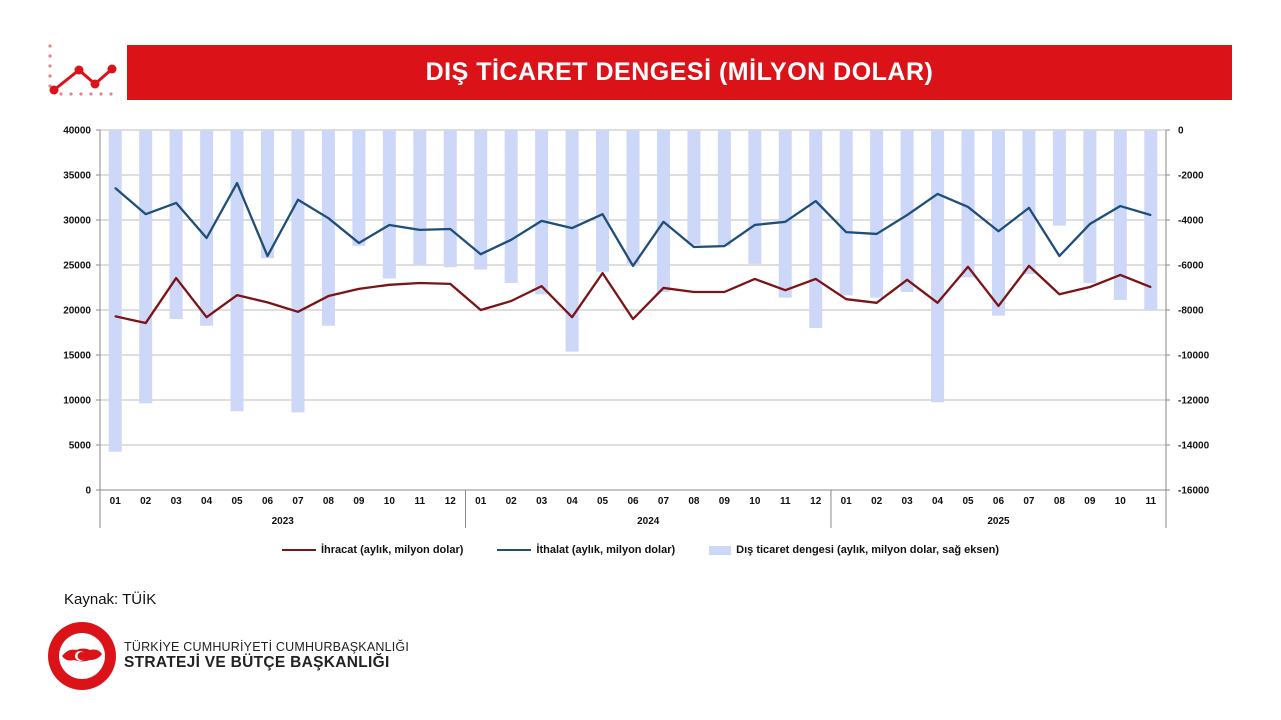 The width and height of the screenshot is (1281, 720). Describe the element at coordinates (77, 176) in the screenshot. I see `y-left-tick-label: 35000` at that location.